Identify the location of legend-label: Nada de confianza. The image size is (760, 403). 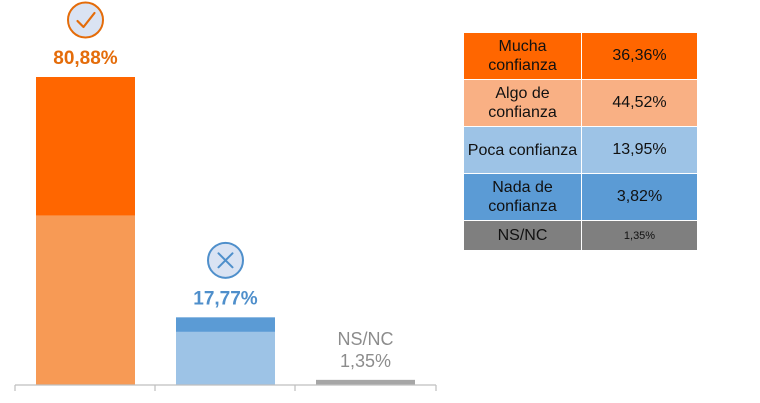
(522, 197).